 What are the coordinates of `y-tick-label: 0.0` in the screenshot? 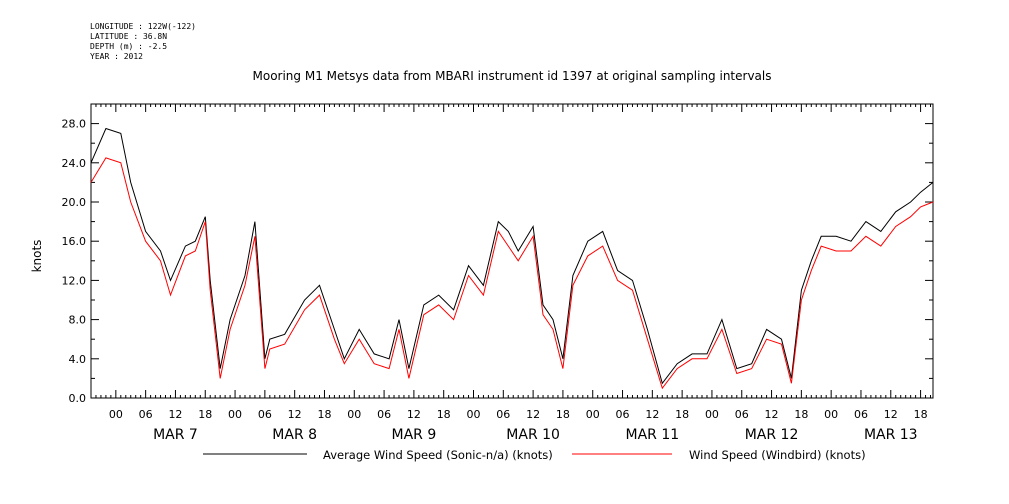 It's located at (78, 398).